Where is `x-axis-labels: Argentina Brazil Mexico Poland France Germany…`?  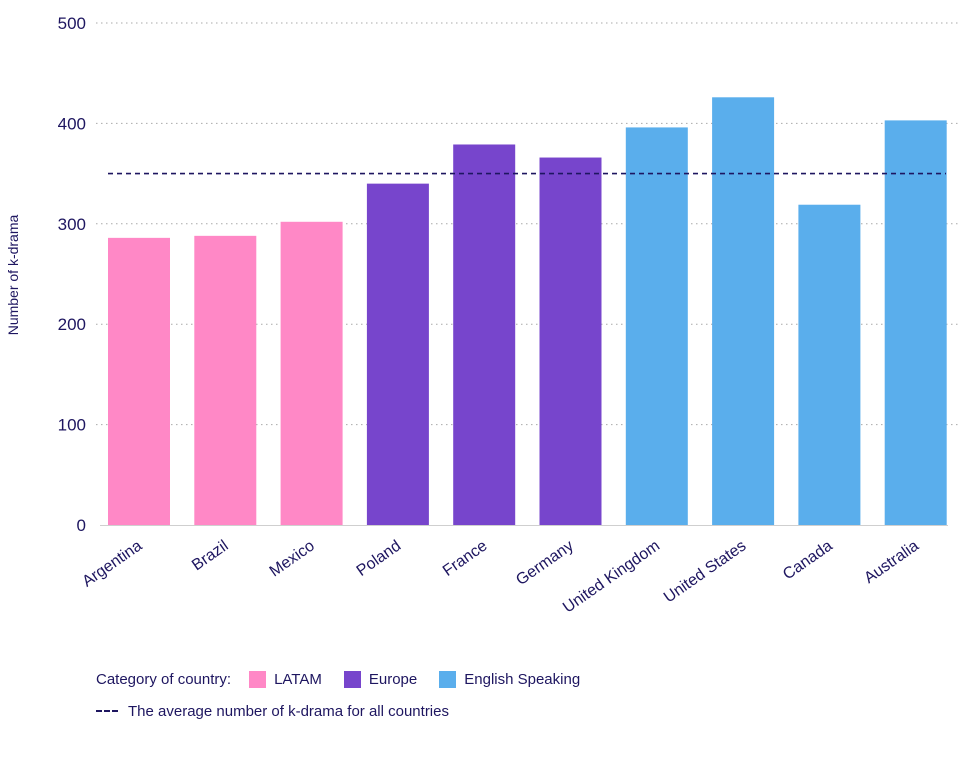
x-axis-labels: Argentina Brazil Mexico Poland France Germany… is located at coordinates (500, 576).